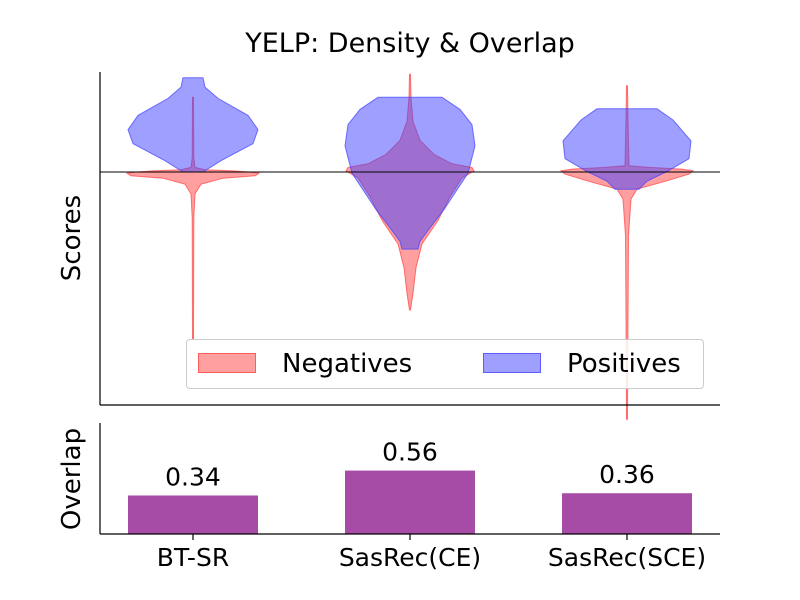 The width and height of the screenshot is (800, 600). Describe the element at coordinates (410, 452) in the screenshot. I see `overlap-value-label-sasrec-ce: 0.56` at that location.